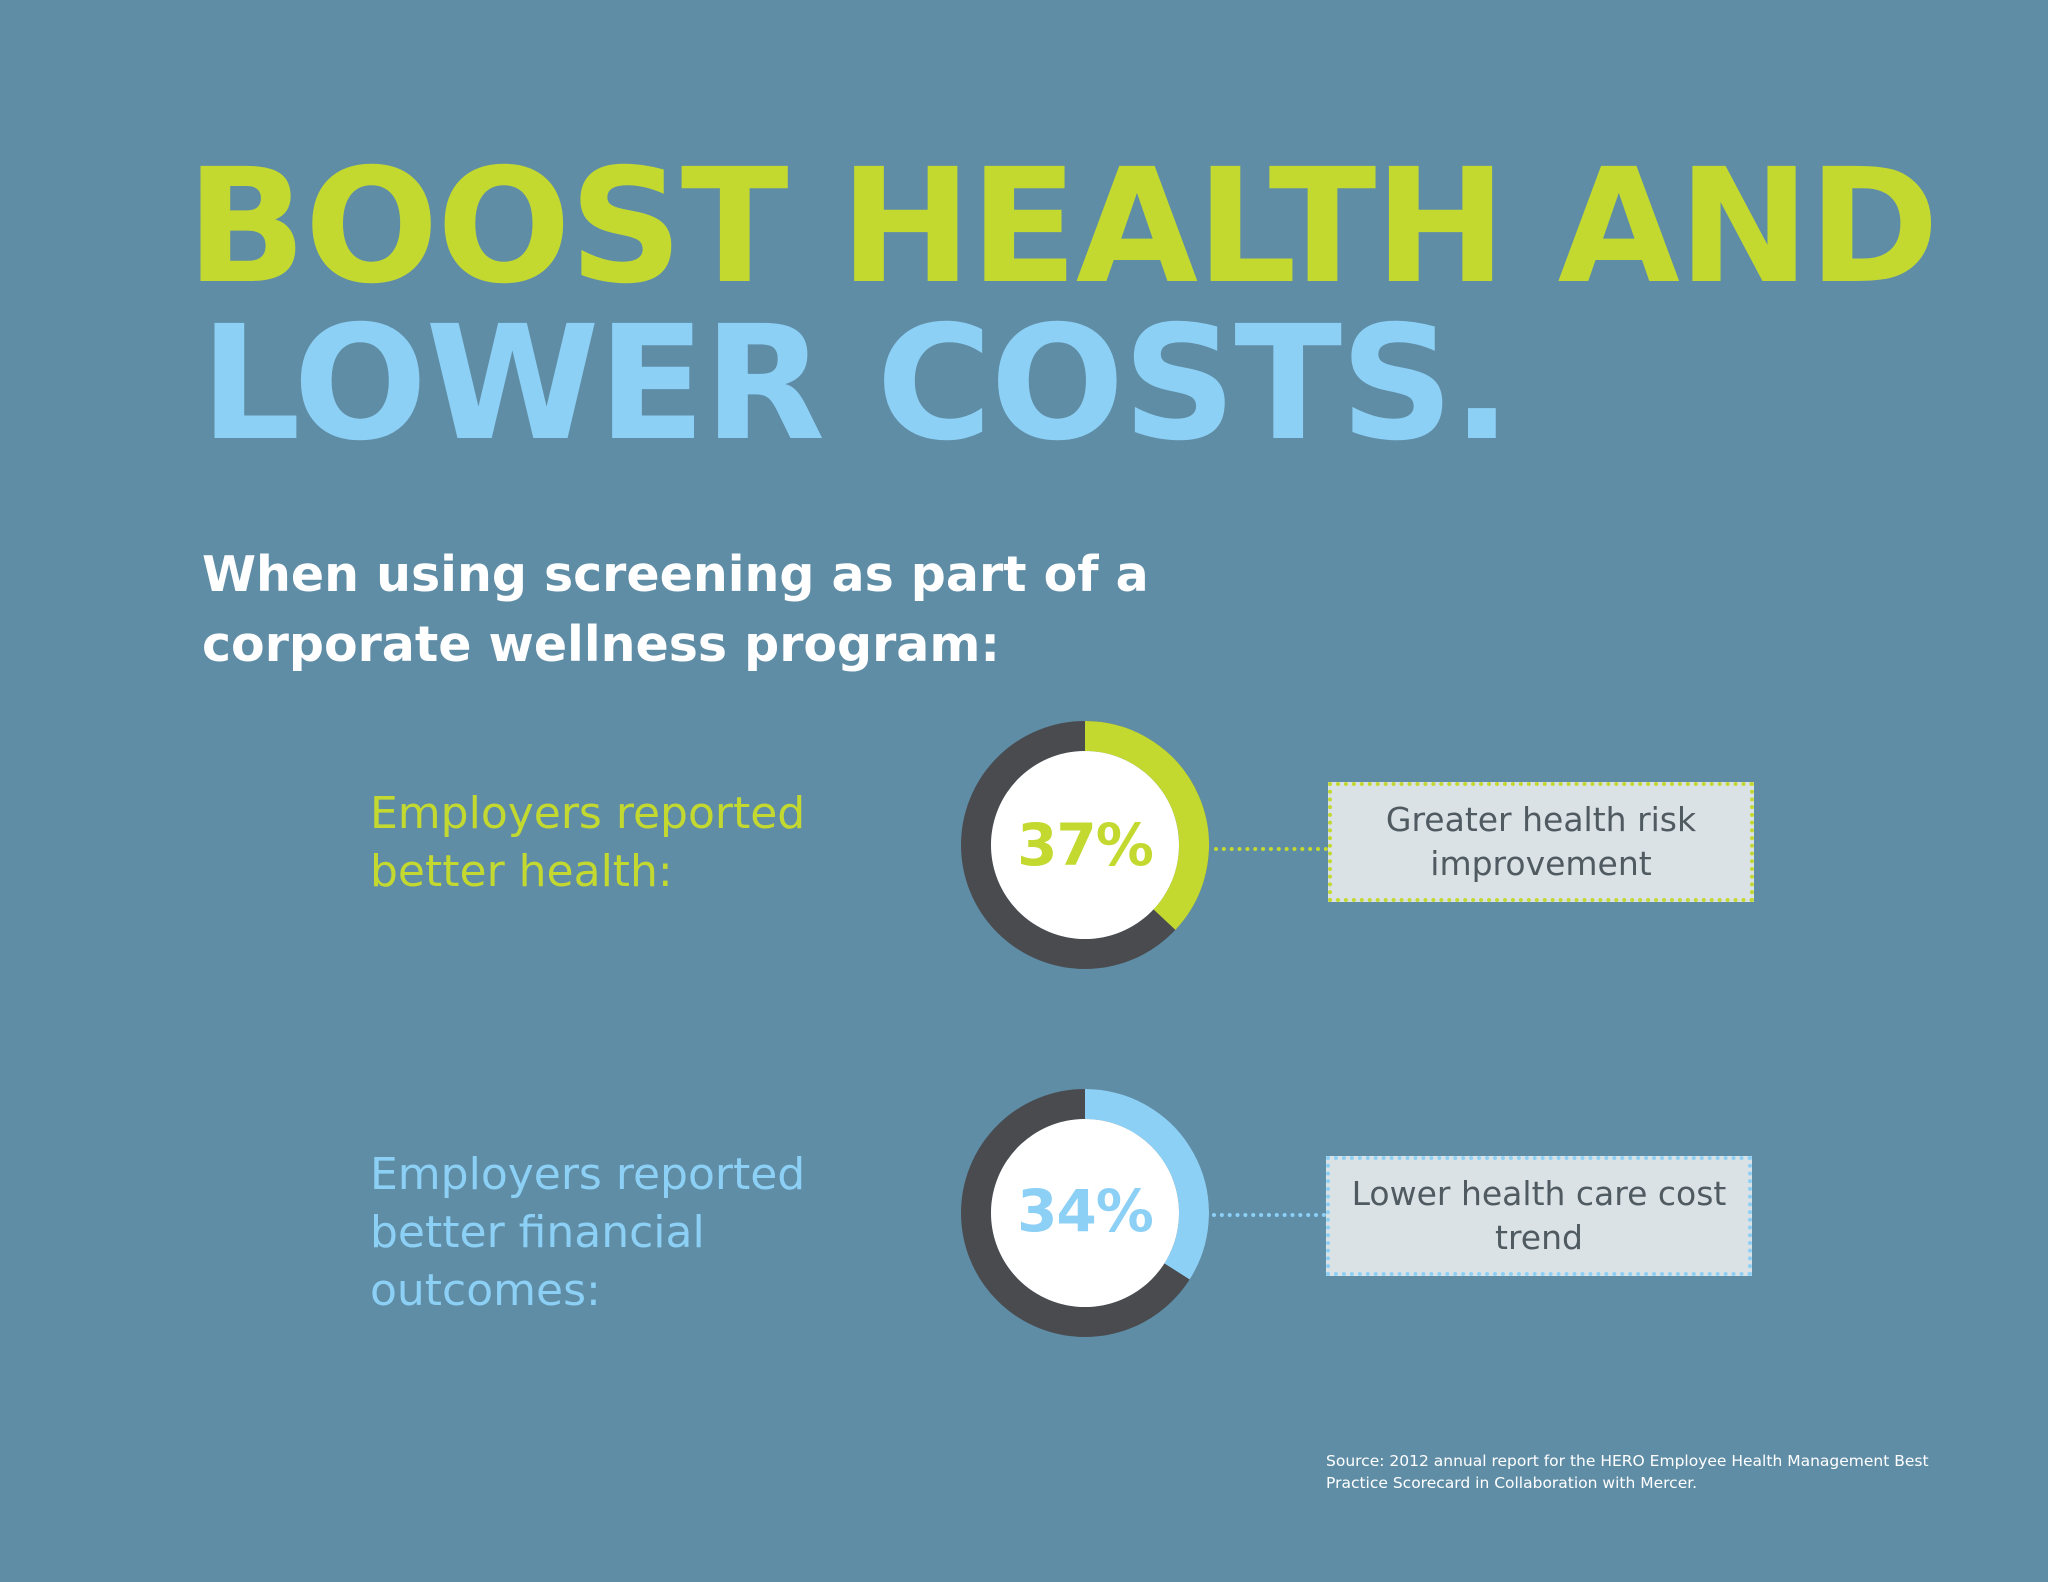 This screenshot has width=2048, height=1582. Describe the element at coordinates (856, 384) in the screenshot. I see `headline-line-2: LOWER COSTS.` at that location.